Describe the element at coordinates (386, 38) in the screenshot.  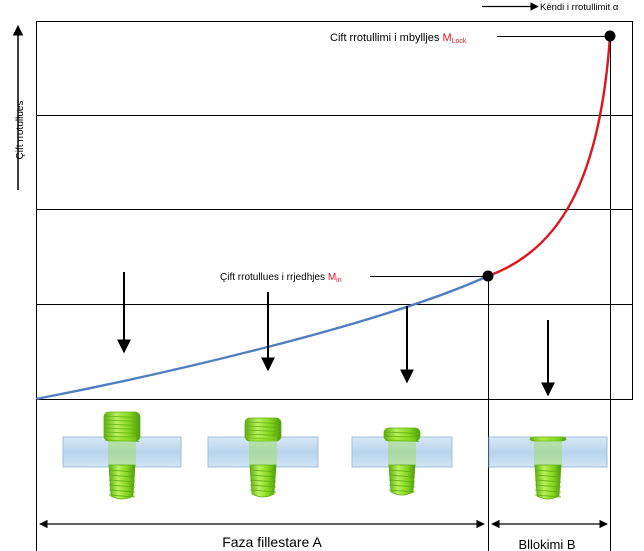
I see `lock-torque-text: Cift rrotullimi i mbylljes` at that location.